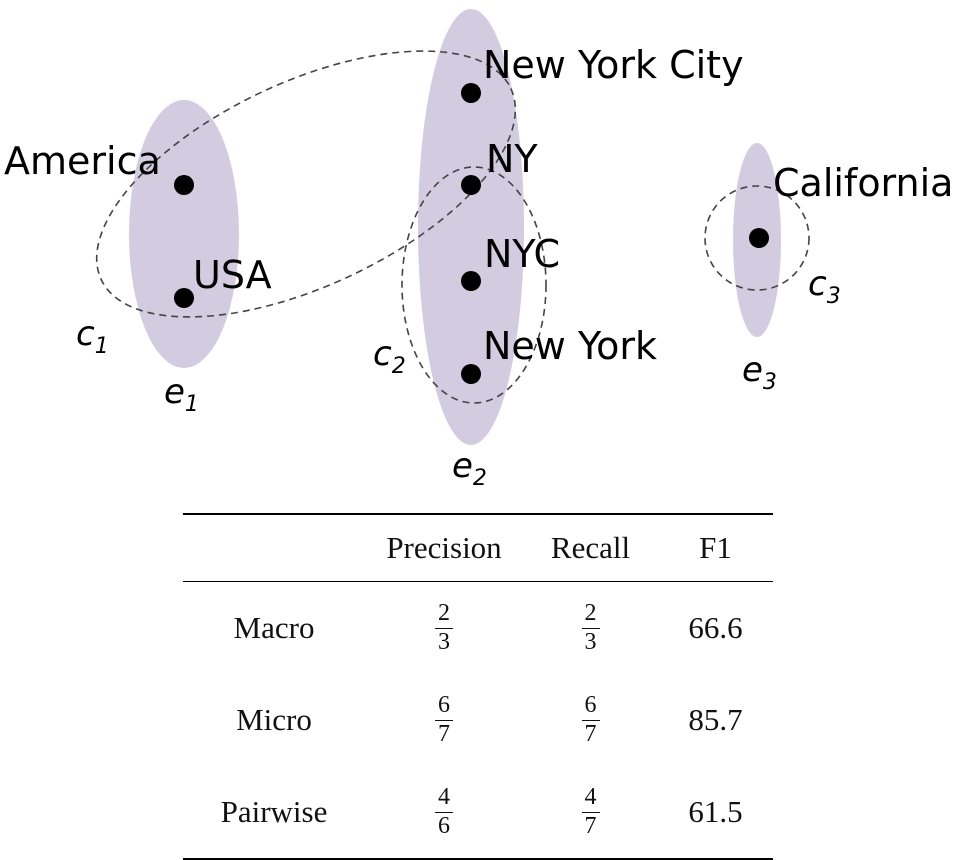  I want to click on row-label: Macro, so click(274, 627).